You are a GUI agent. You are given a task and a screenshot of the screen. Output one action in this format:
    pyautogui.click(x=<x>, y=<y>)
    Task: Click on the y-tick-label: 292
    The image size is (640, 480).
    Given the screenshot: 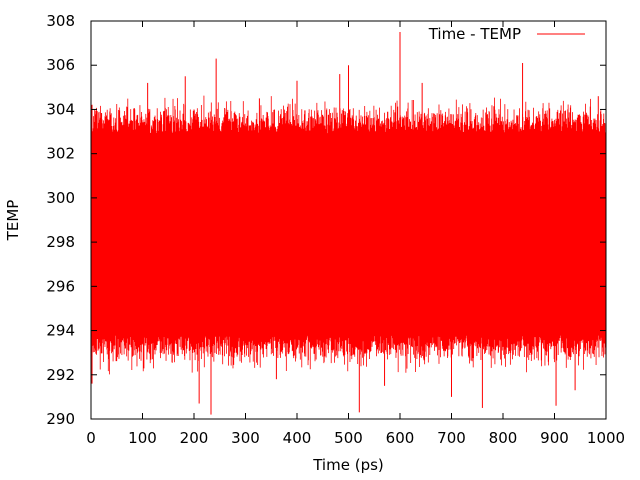 What is the action you would take?
    pyautogui.click(x=60, y=375)
    